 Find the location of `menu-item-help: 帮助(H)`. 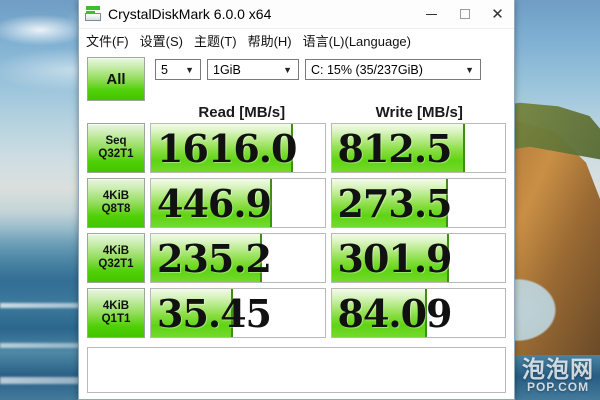

menu-item-help: 帮助(H) is located at coordinates (269, 41).